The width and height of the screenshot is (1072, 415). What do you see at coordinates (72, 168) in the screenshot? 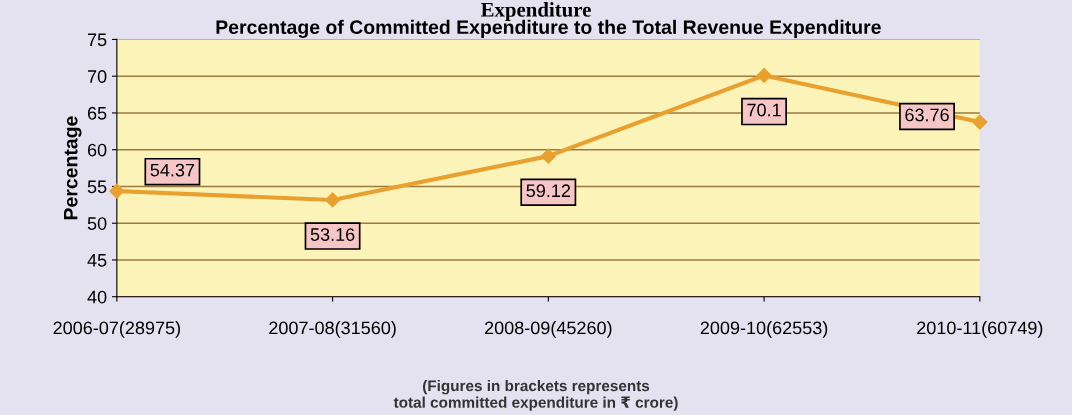
I see `y-axis-title: Percentage` at bounding box center [72, 168].